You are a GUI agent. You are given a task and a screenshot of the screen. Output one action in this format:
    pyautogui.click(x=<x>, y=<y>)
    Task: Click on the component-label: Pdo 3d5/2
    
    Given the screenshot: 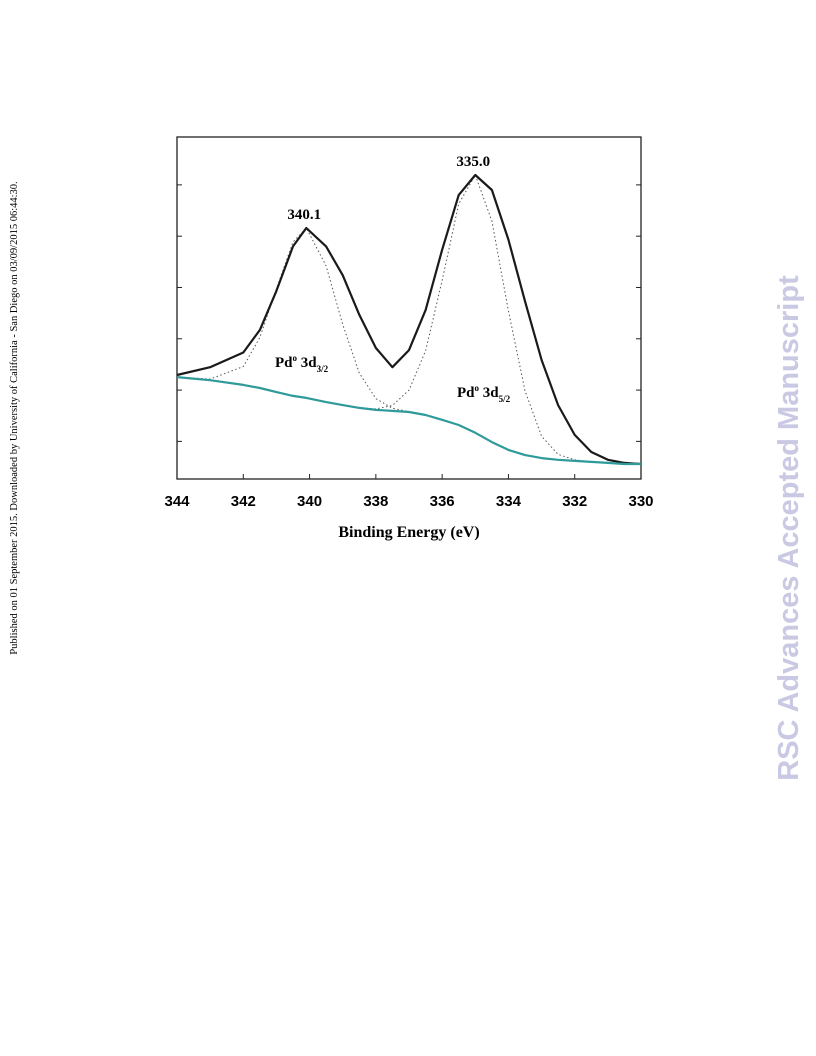 What is the action you would take?
    pyautogui.click(x=484, y=393)
    